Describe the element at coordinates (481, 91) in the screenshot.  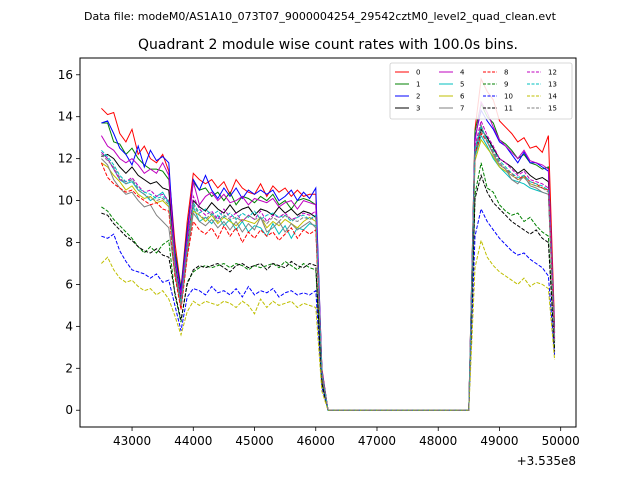
I see `legend-box` at that location.